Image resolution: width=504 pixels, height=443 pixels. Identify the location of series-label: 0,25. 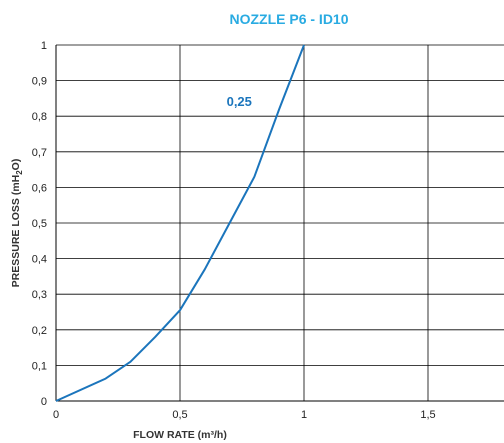
(239, 101).